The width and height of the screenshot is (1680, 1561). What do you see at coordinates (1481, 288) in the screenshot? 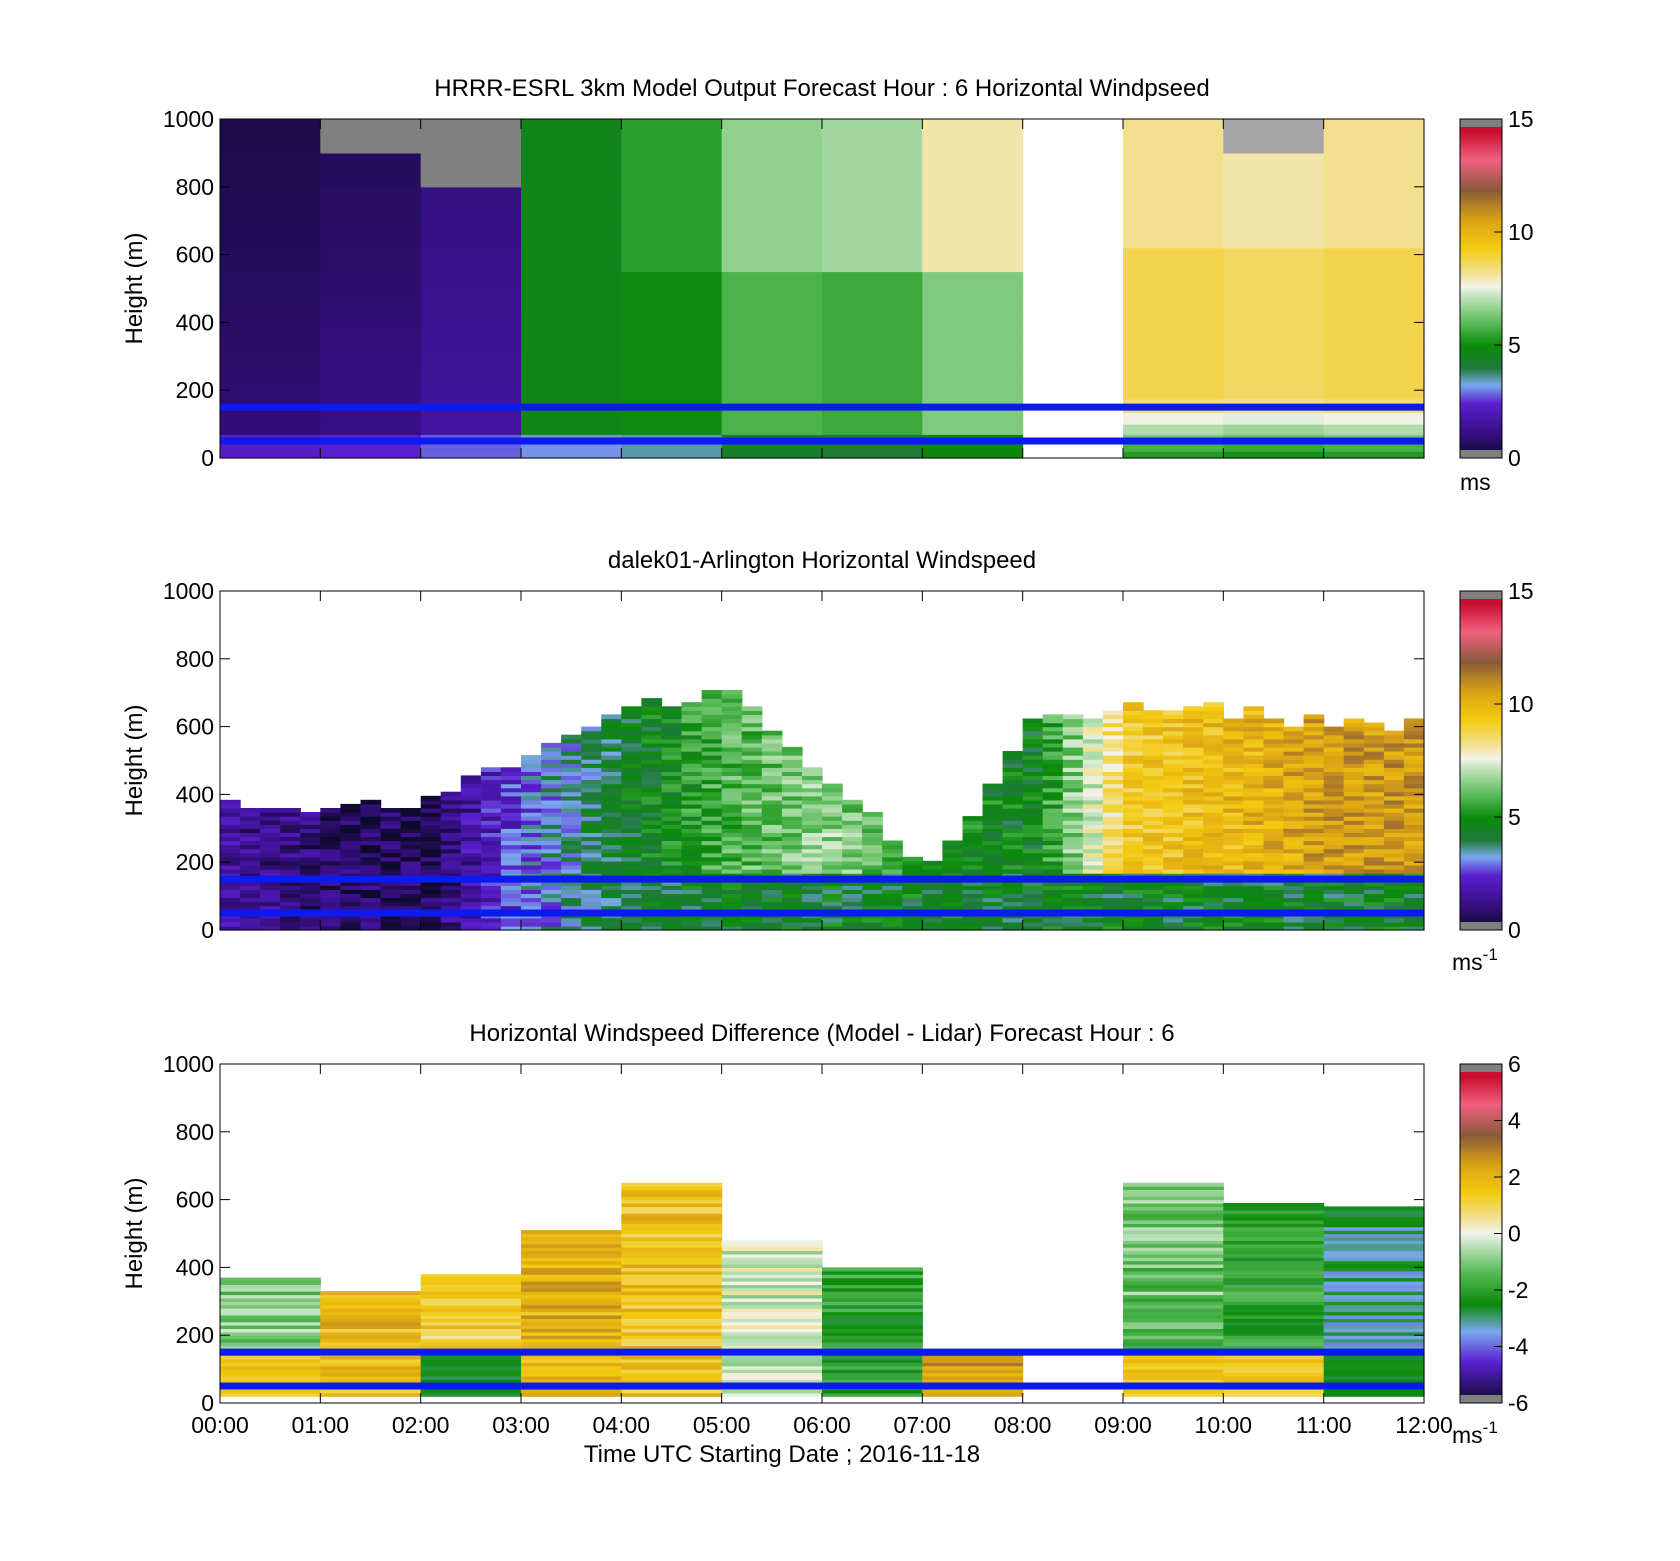
I see `colorbar-frame` at bounding box center [1481, 288].